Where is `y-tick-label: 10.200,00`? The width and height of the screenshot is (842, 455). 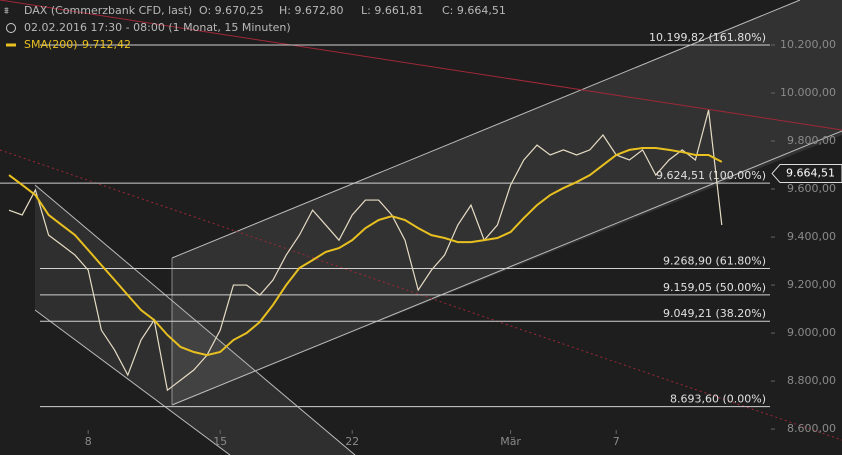 y-tick-label: 10.200,00 is located at coordinates (808, 44).